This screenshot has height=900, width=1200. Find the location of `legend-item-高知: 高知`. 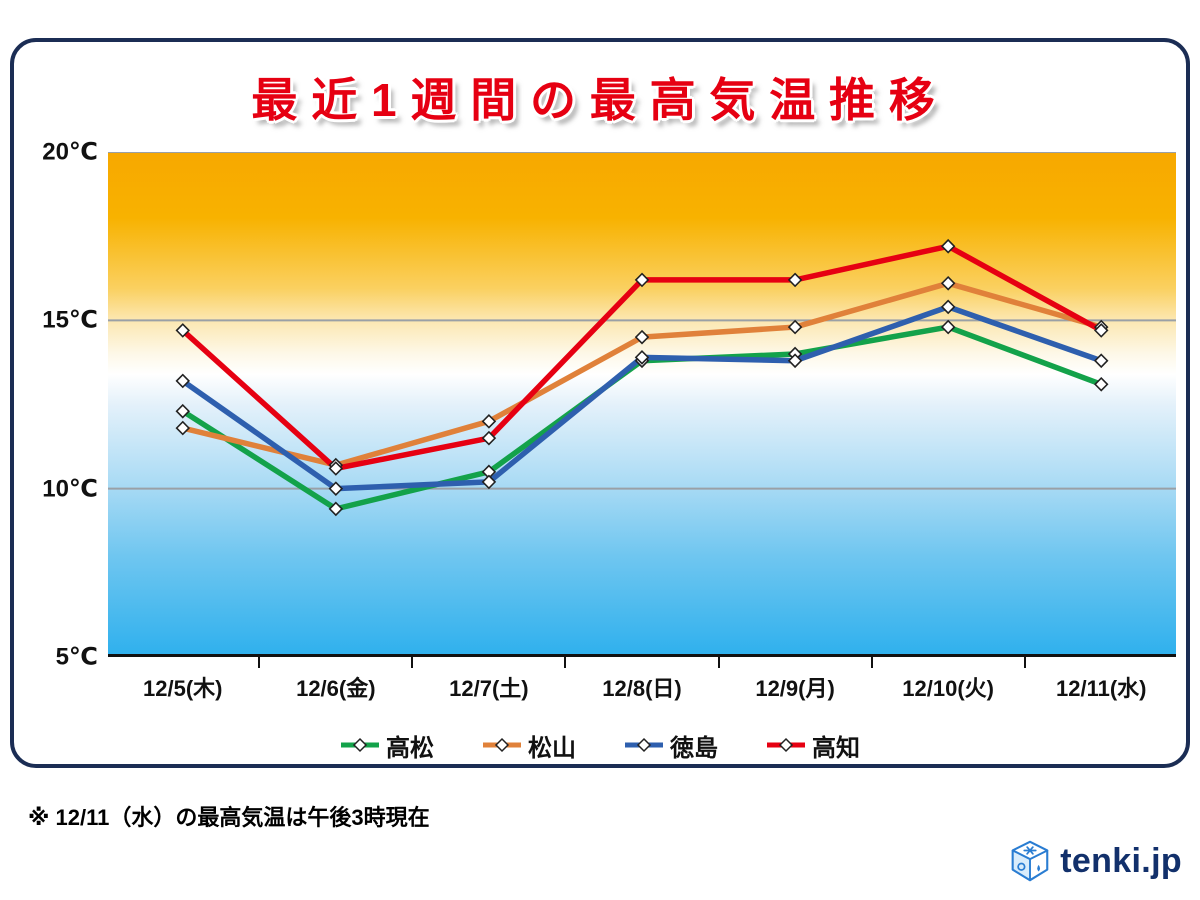

legend-item-高知: 高知 is located at coordinates (813, 745).